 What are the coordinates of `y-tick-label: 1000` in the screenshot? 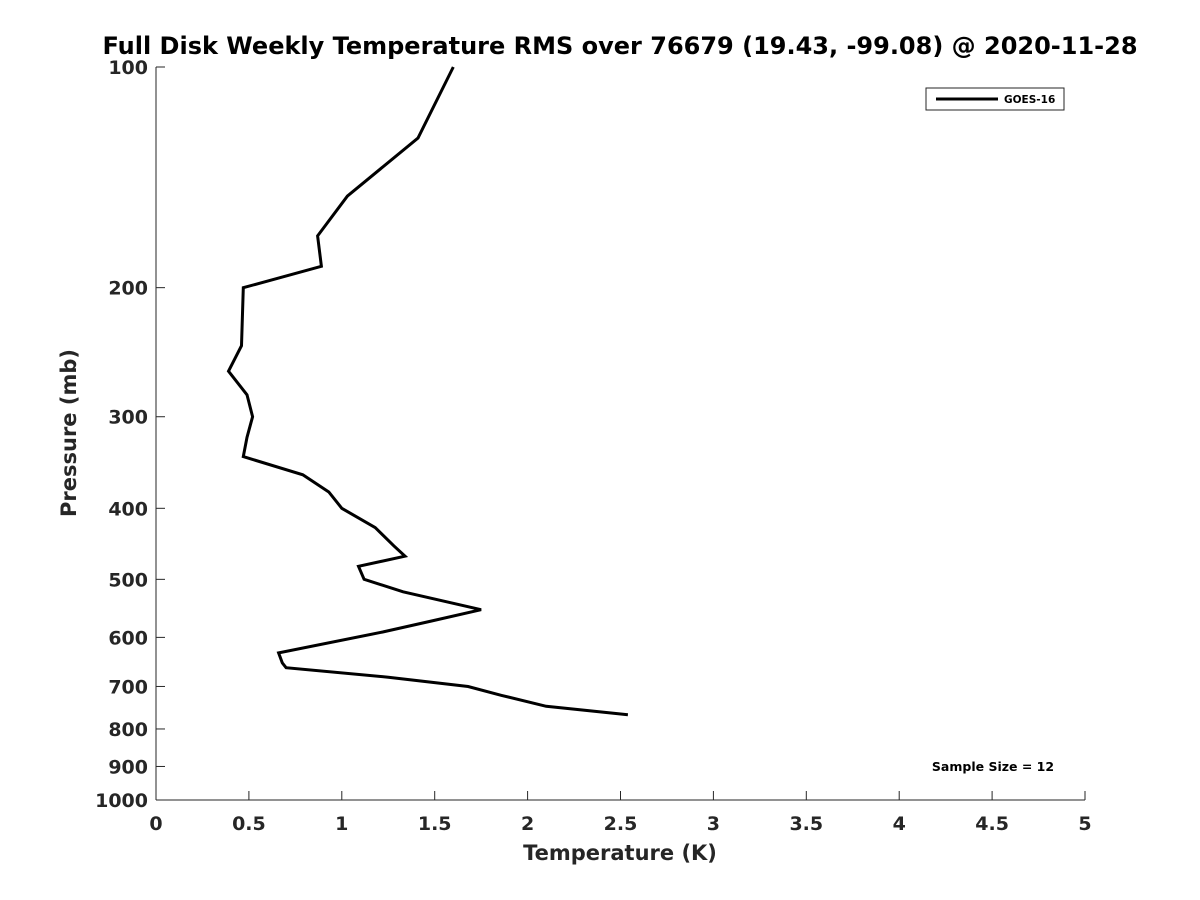 It's located at (121, 801).